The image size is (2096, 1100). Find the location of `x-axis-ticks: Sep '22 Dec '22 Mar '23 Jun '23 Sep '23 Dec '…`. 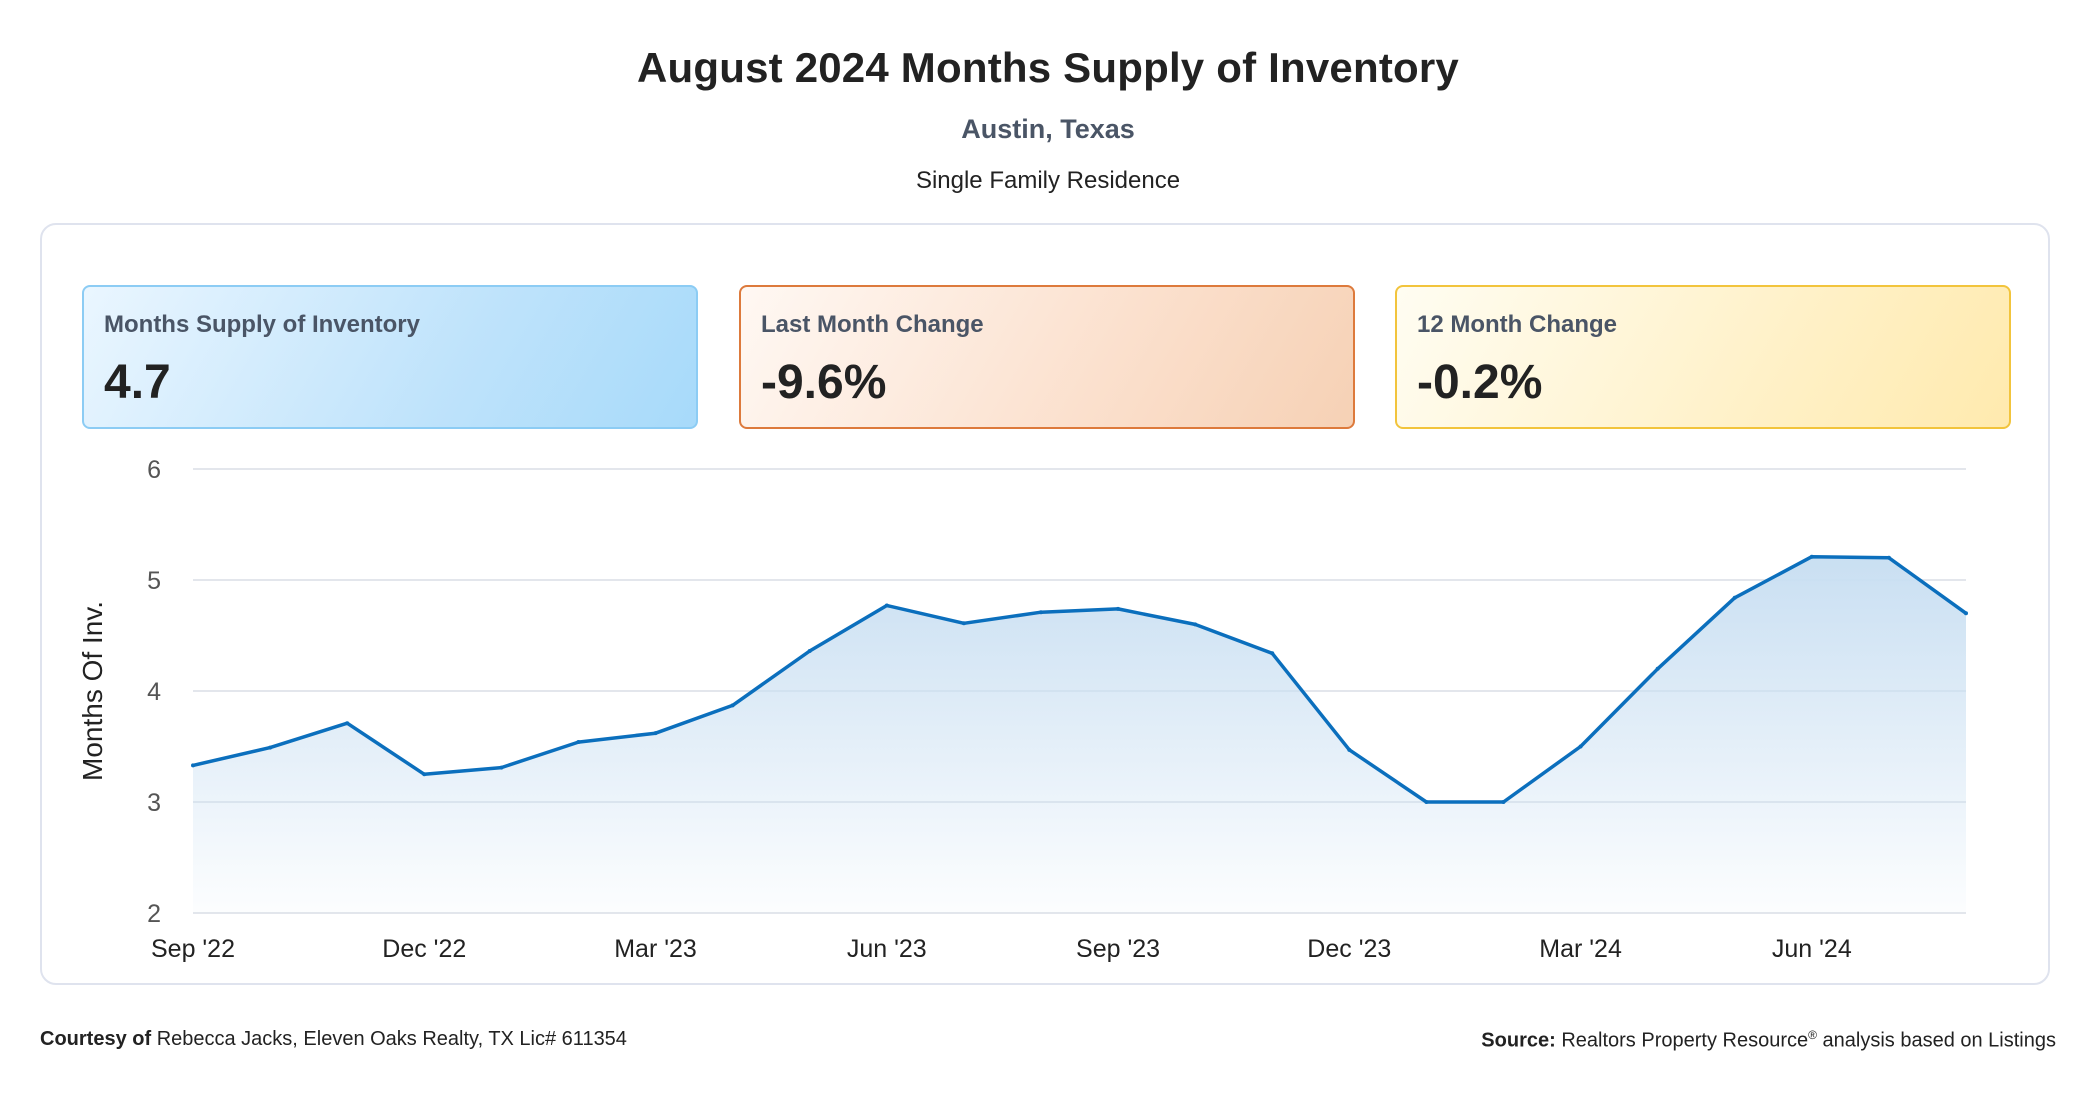

x-axis-ticks: Sep '22 Dec '22 Mar '23 Jun '23 Sep '23 Dec '… is located at coordinates (1001, 949).